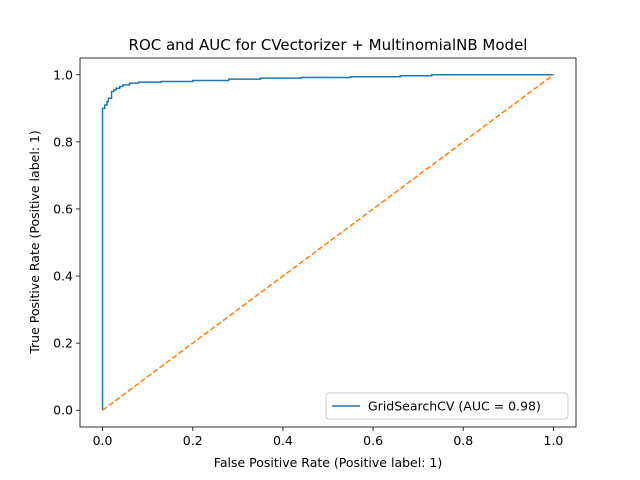 The image size is (640, 480). I want to click on legend-box, so click(447, 406).